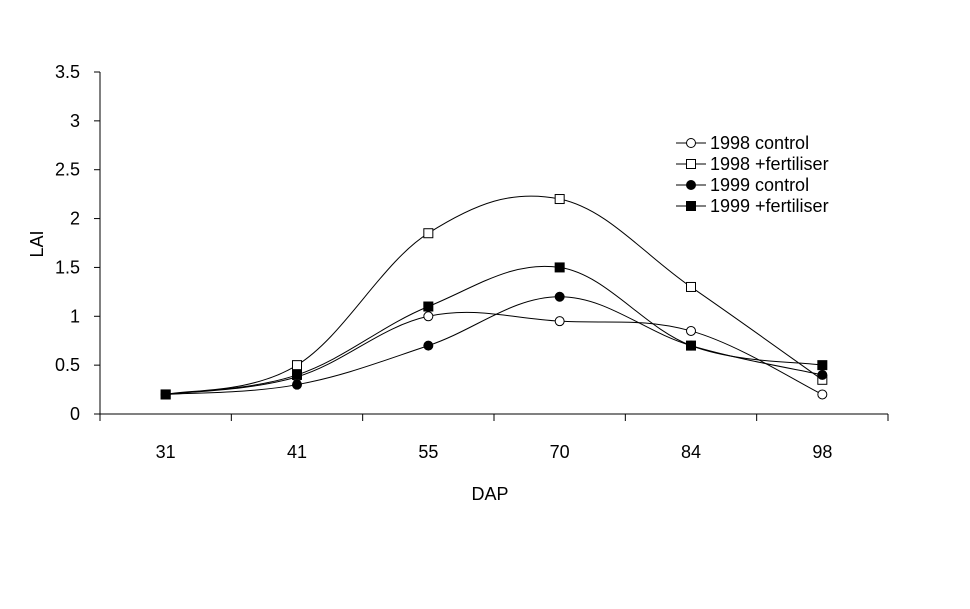  What do you see at coordinates (37, 243) in the screenshot?
I see `y-axis-title: LAI` at bounding box center [37, 243].